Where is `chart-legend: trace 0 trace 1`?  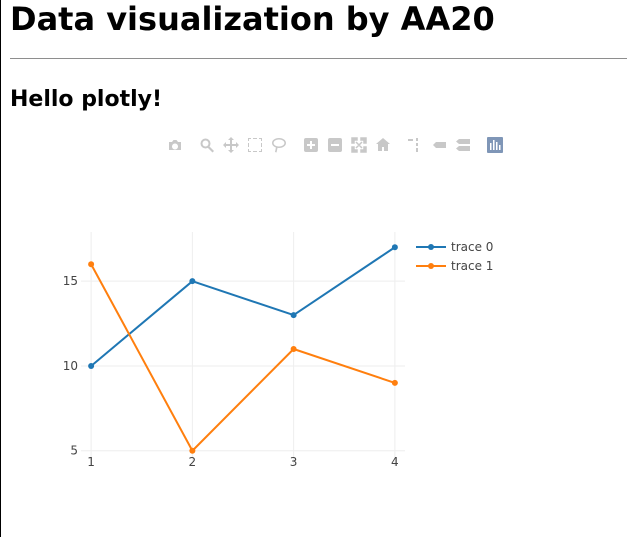 chart-legend: trace 0 trace 1 is located at coordinates (454, 256).